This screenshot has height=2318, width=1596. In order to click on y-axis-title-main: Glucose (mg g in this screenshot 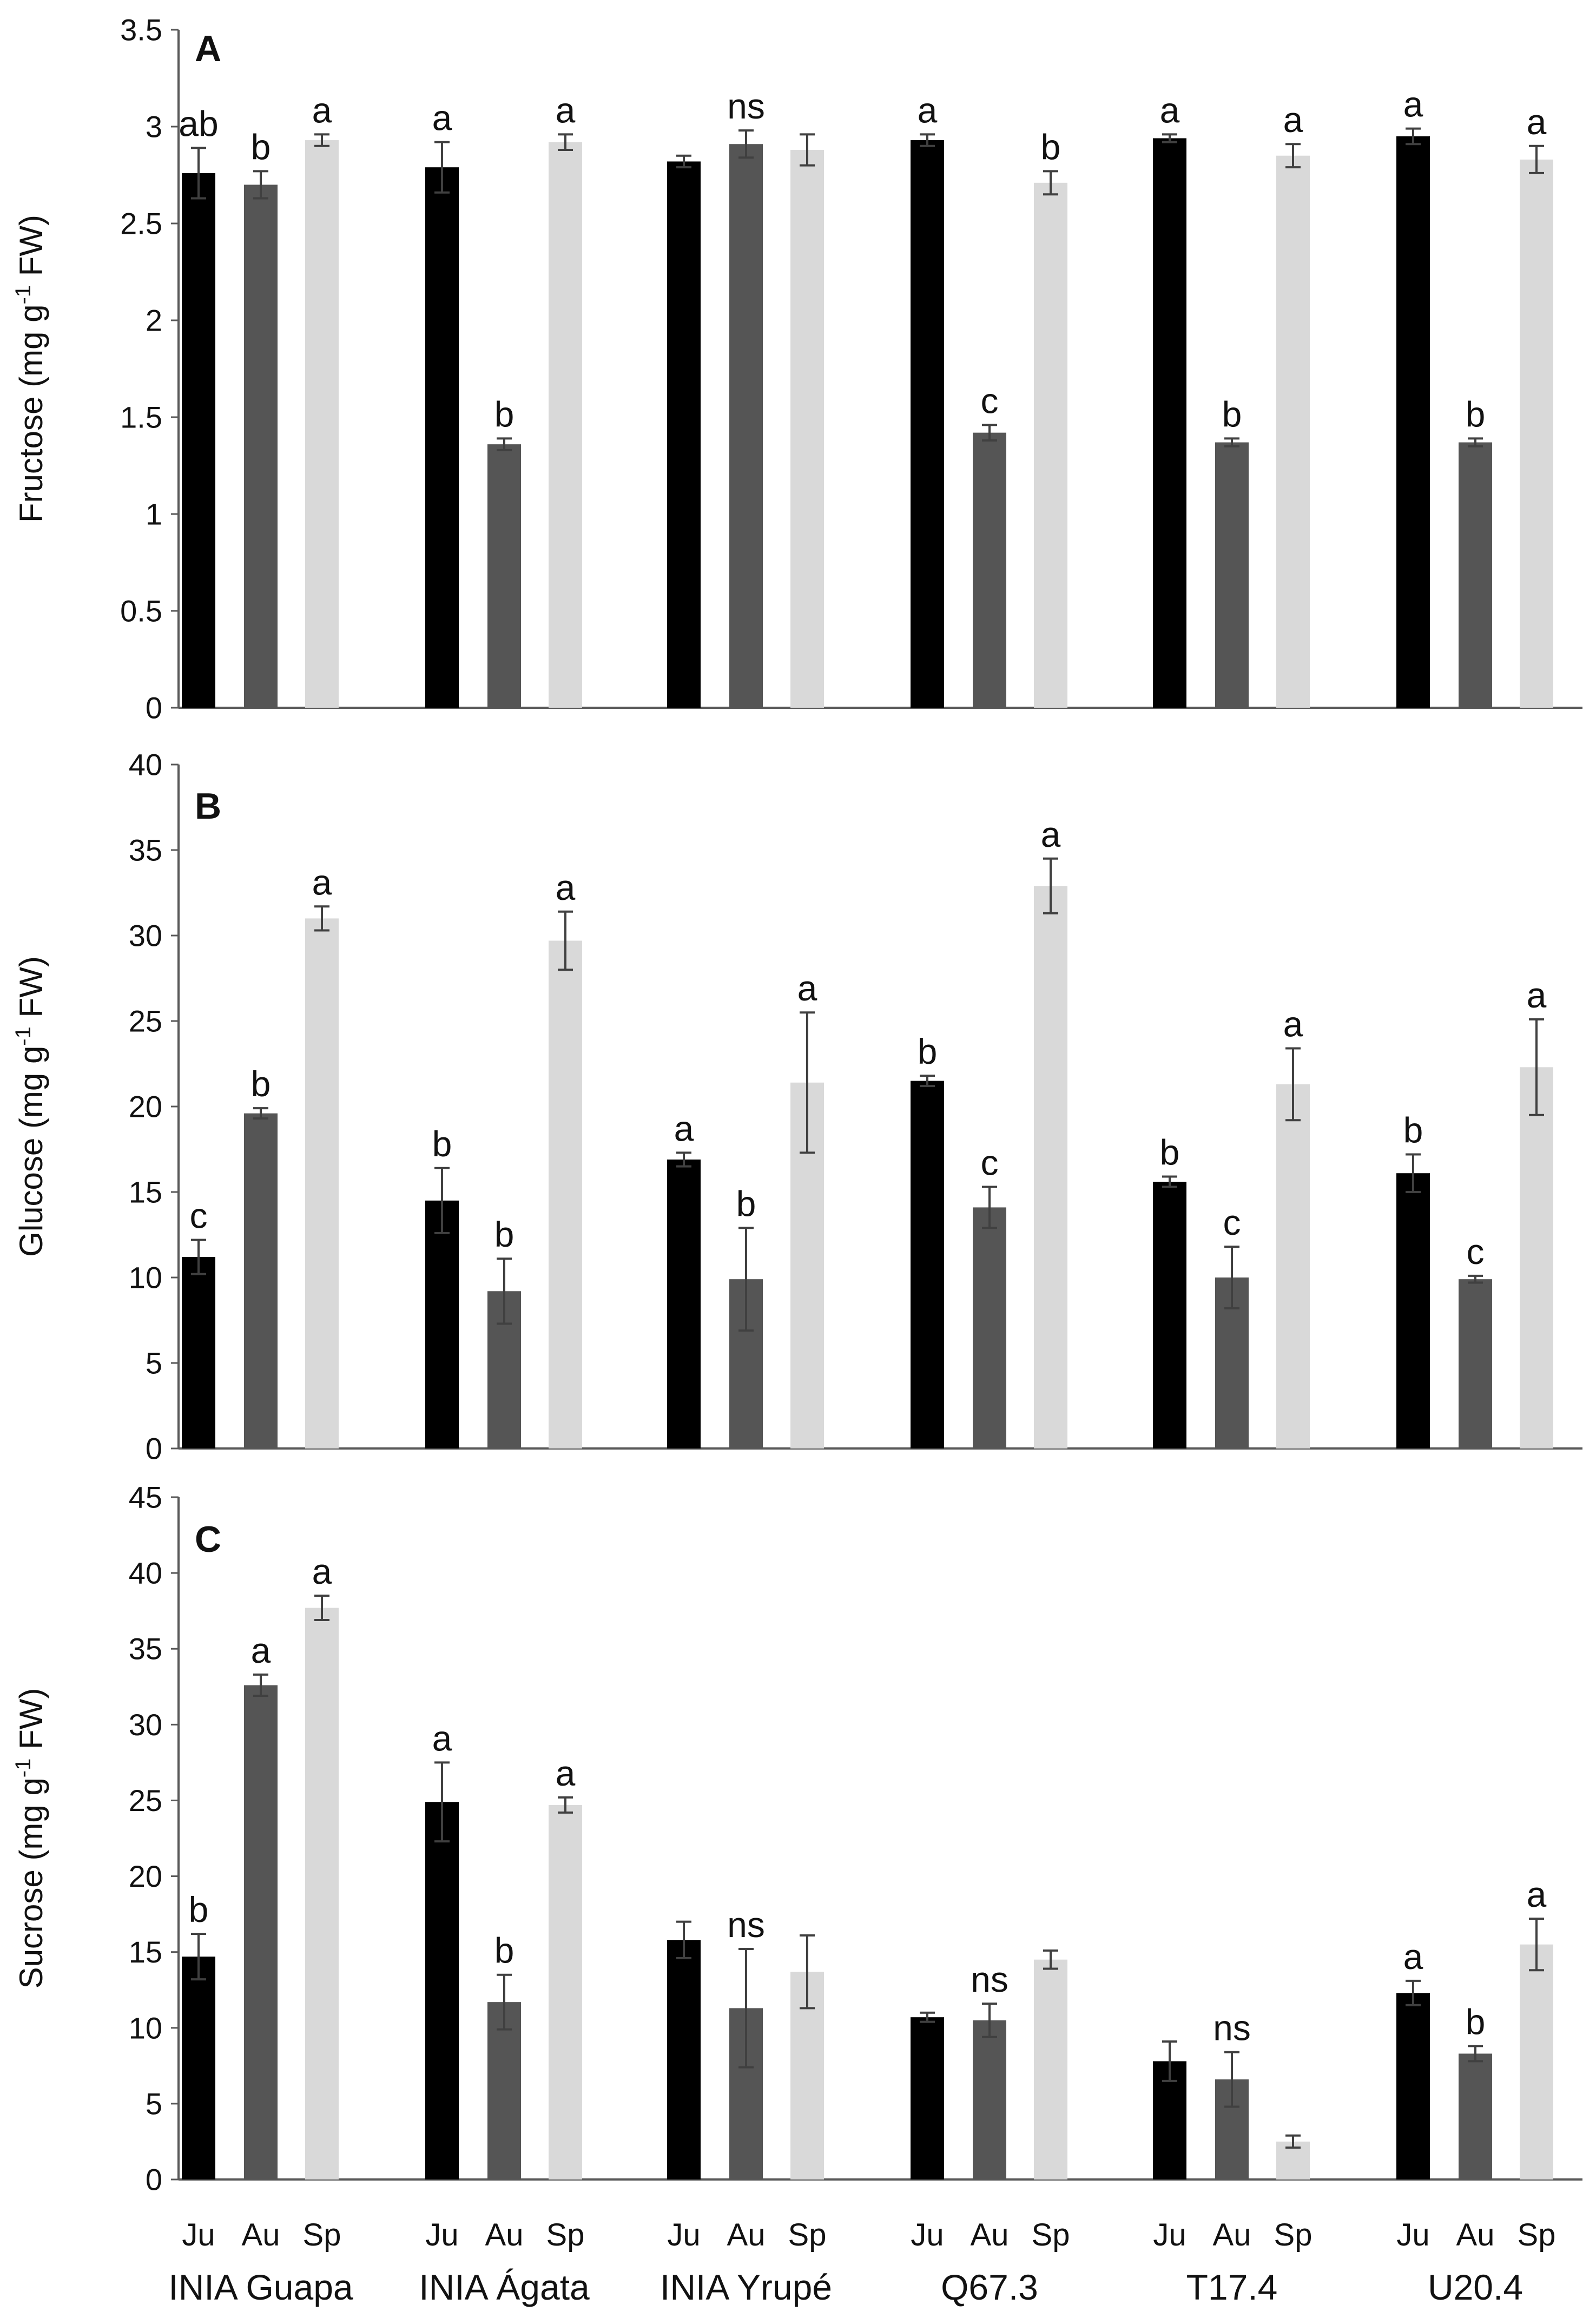, I will do `click(31, 1151)`.